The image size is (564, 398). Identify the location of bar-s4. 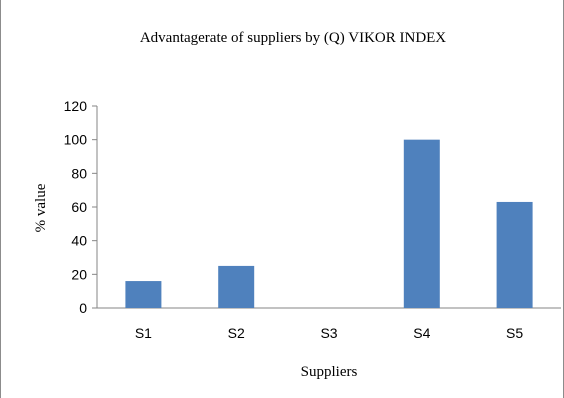
(421, 223).